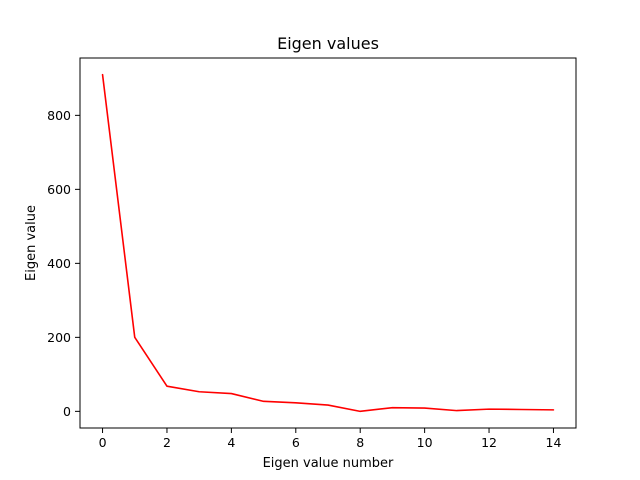  What do you see at coordinates (554, 442) in the screenshot?
I see `x-tick-label: 14` at bounding box center [554, 442].